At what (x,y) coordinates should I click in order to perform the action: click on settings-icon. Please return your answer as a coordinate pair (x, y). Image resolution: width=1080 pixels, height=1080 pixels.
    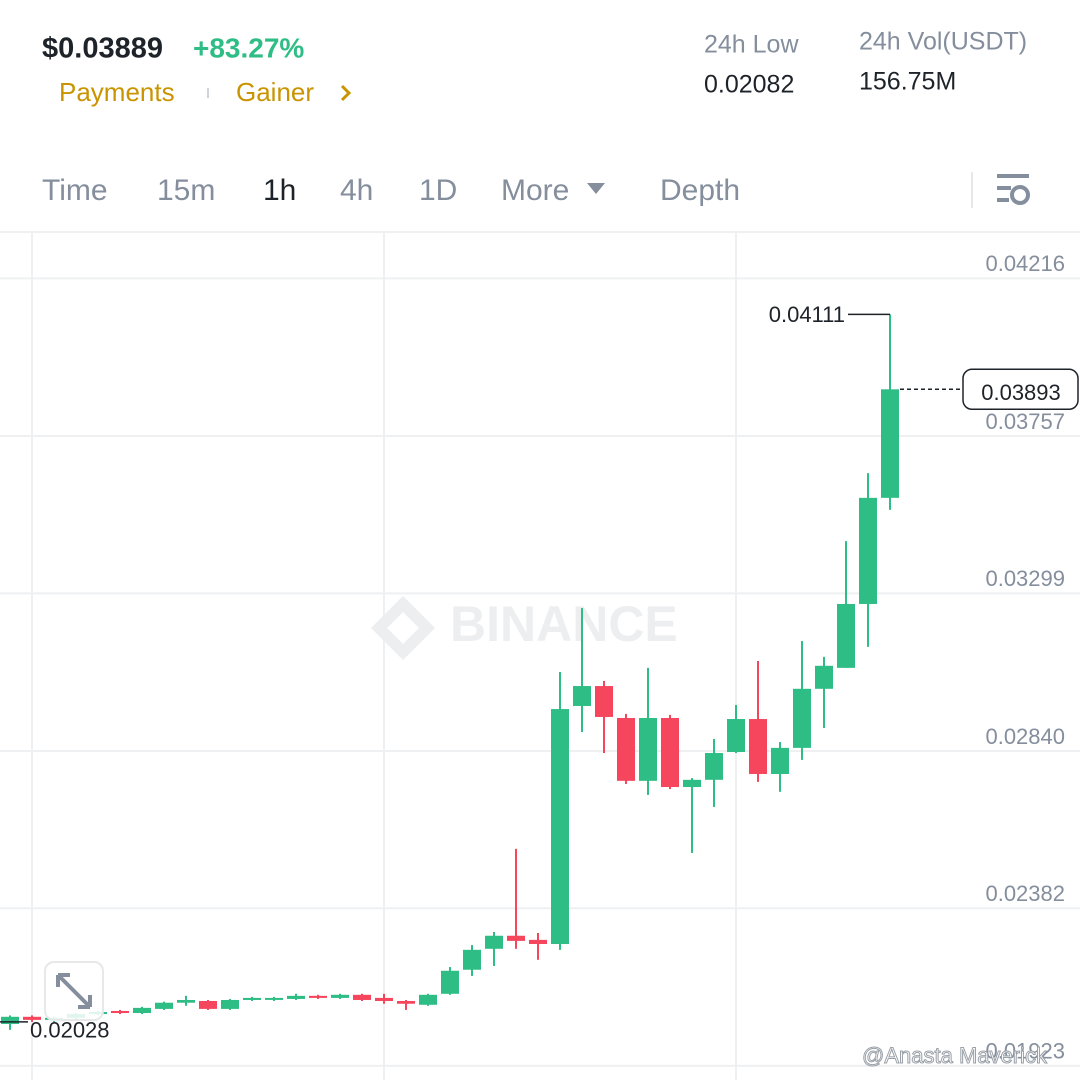
    Looking at the image, I should click on (1013, 189).